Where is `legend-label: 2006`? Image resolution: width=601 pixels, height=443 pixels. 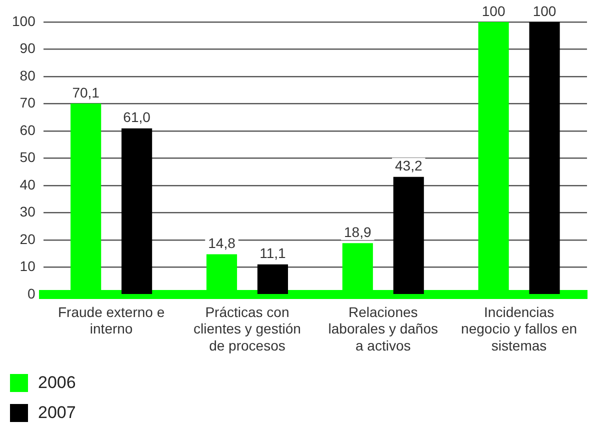 legend-label: 2006 is located at coordinates (57, 383).